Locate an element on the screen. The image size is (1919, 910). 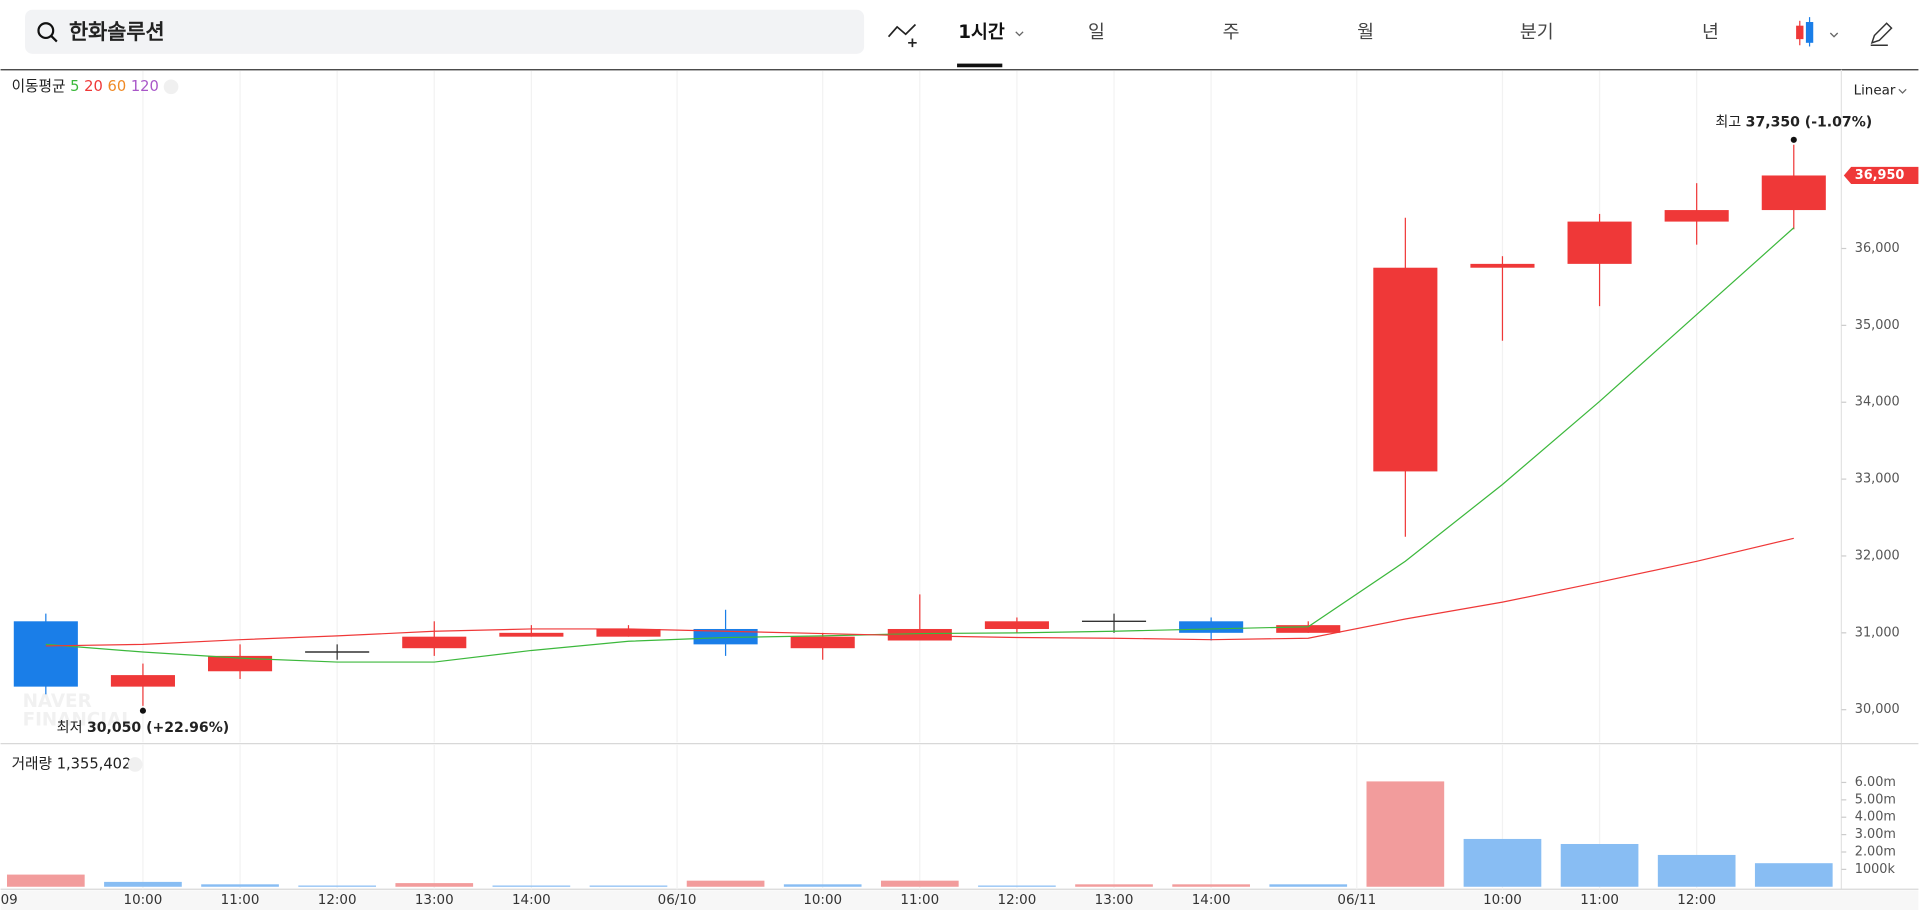
ma-legend-item: 20 is located at coordinates (93, 86).